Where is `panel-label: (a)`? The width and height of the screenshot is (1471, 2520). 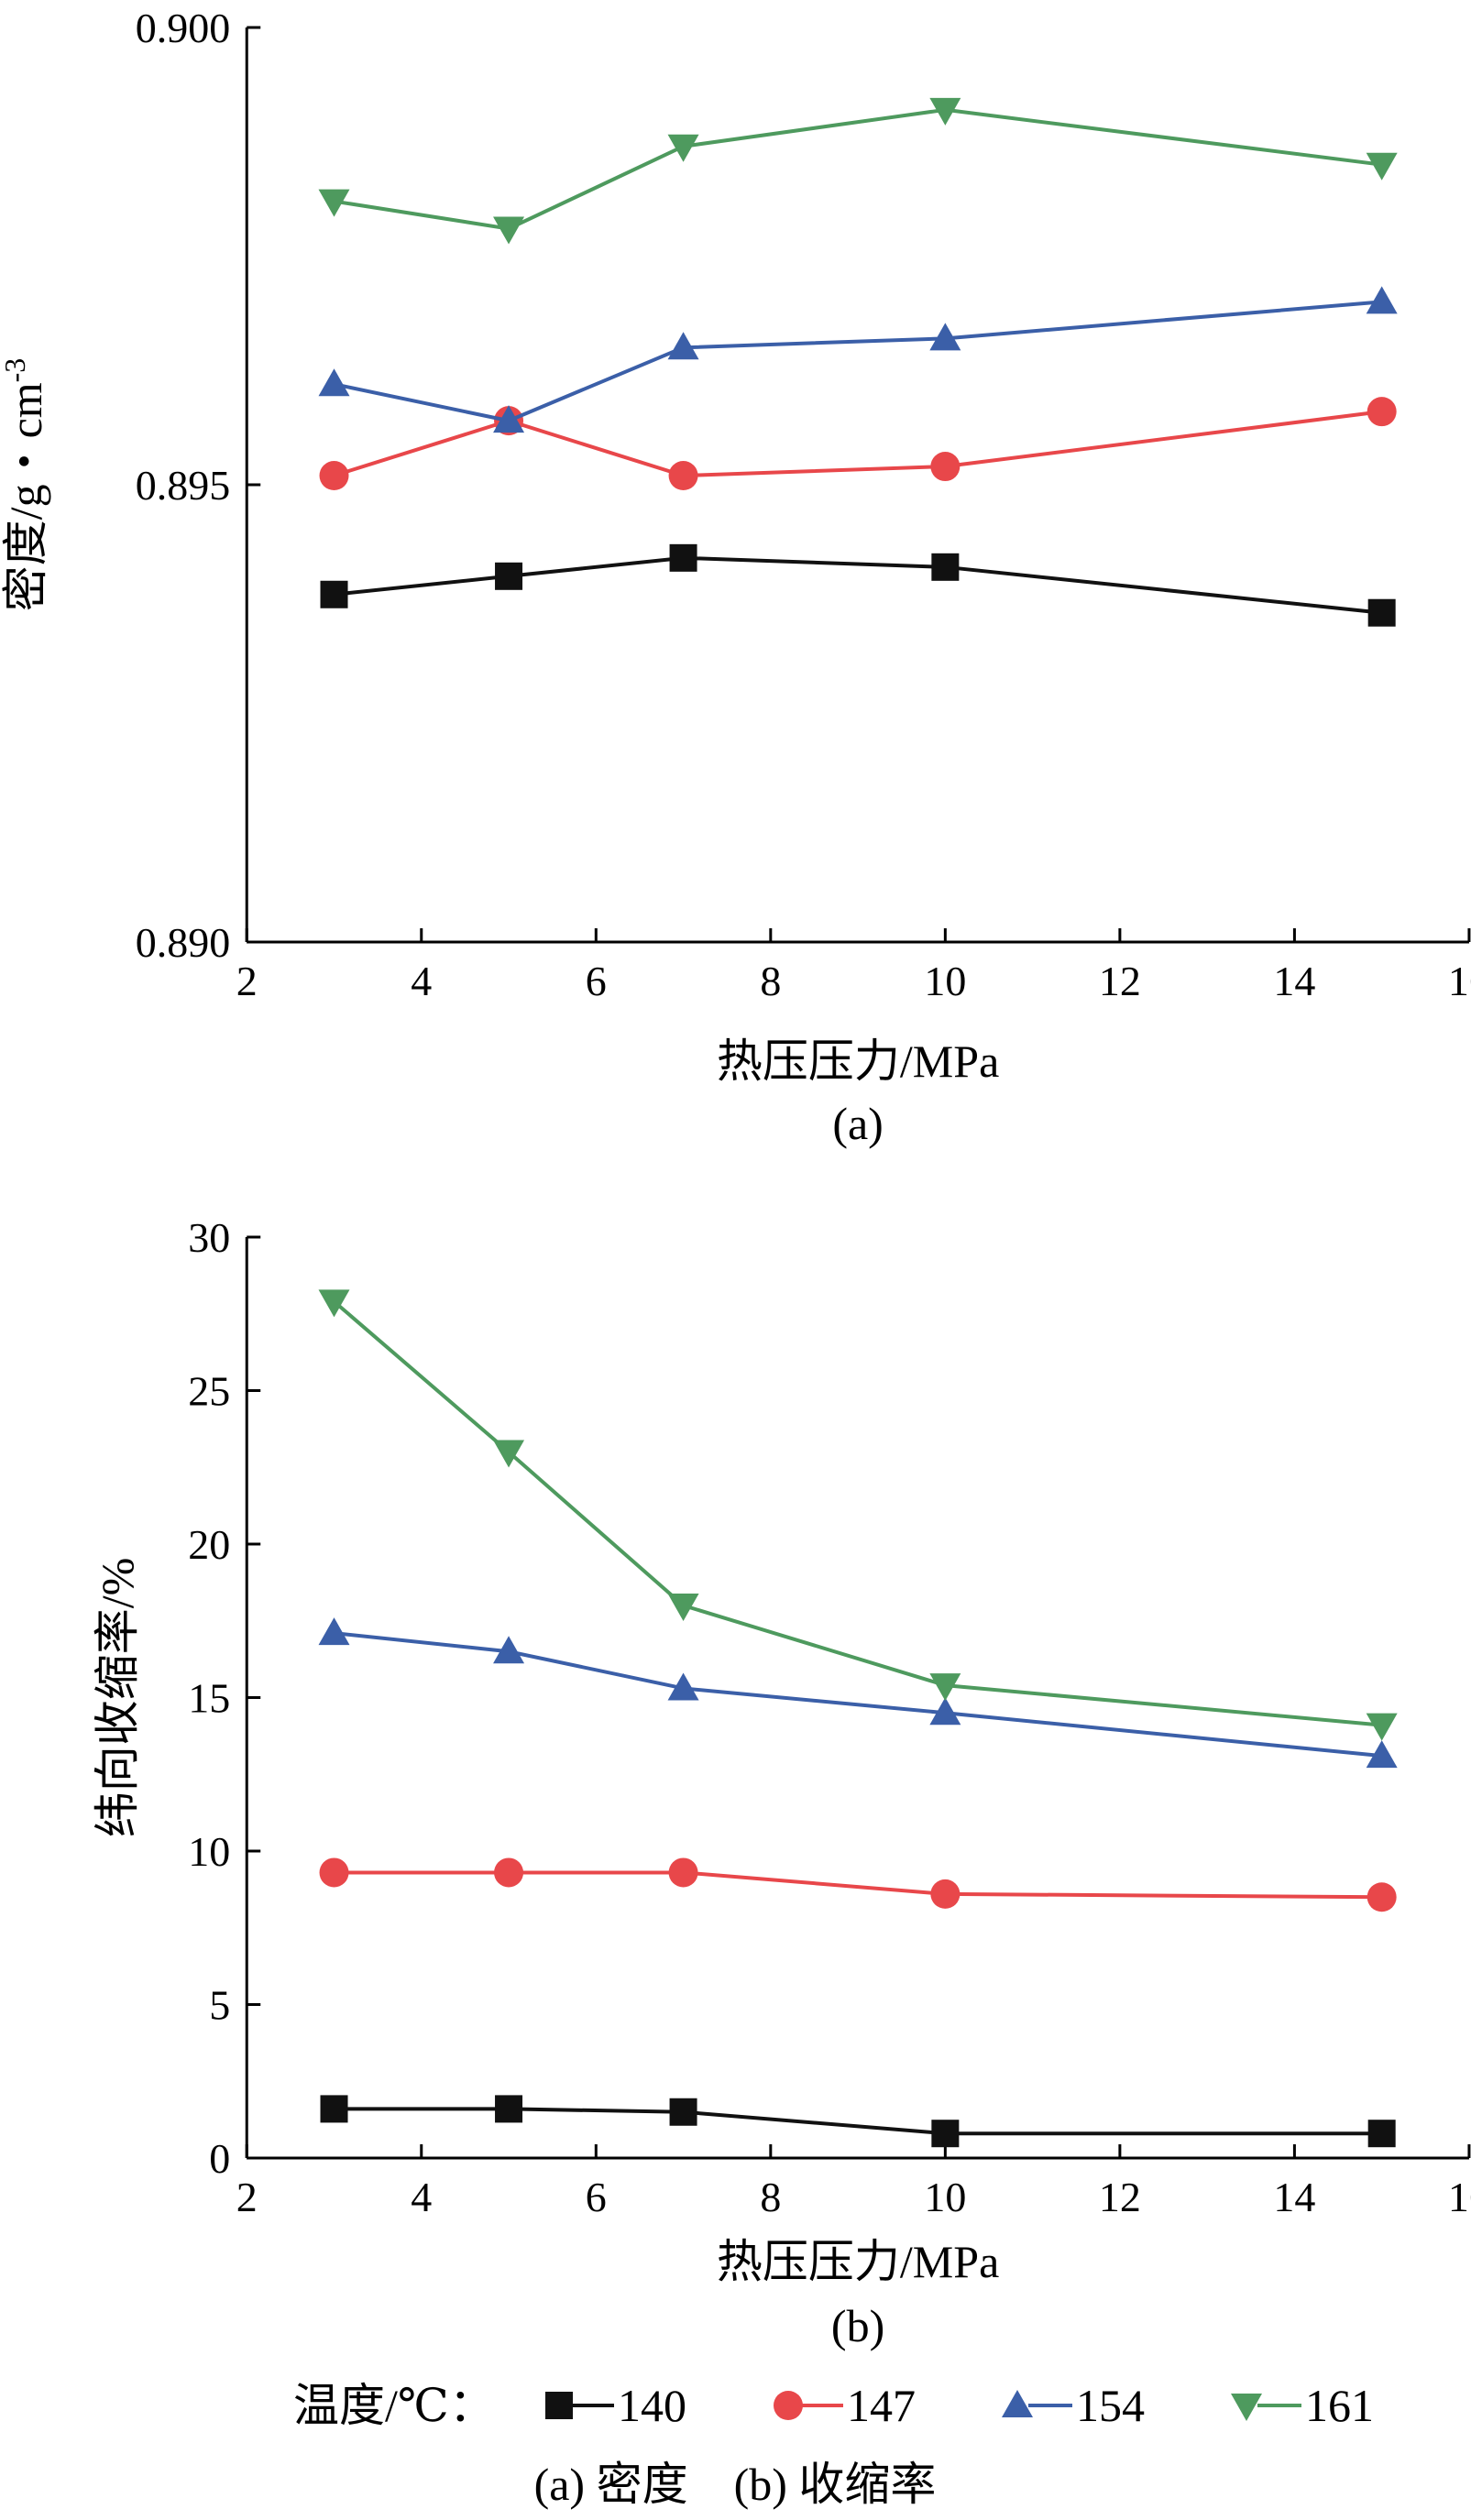 panel-label: (a) is located at coordinates (858, 1123).